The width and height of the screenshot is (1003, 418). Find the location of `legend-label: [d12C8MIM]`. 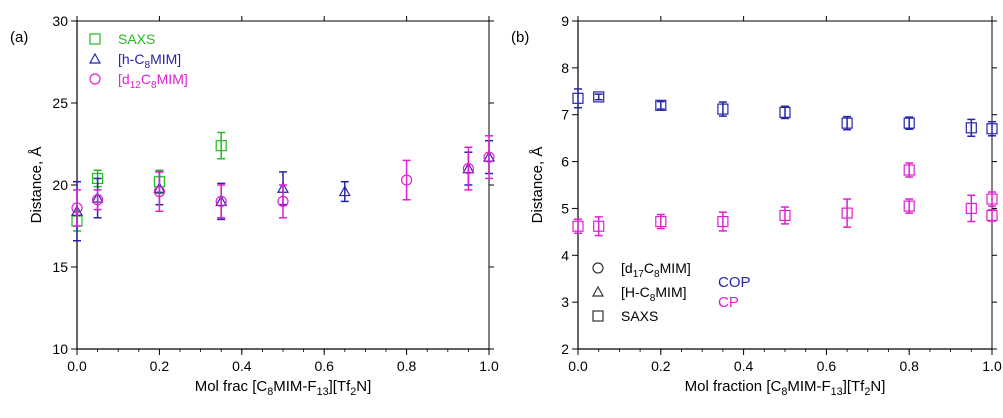

legend-label: [d12C8MIM] is located at coordinates (153, 81).